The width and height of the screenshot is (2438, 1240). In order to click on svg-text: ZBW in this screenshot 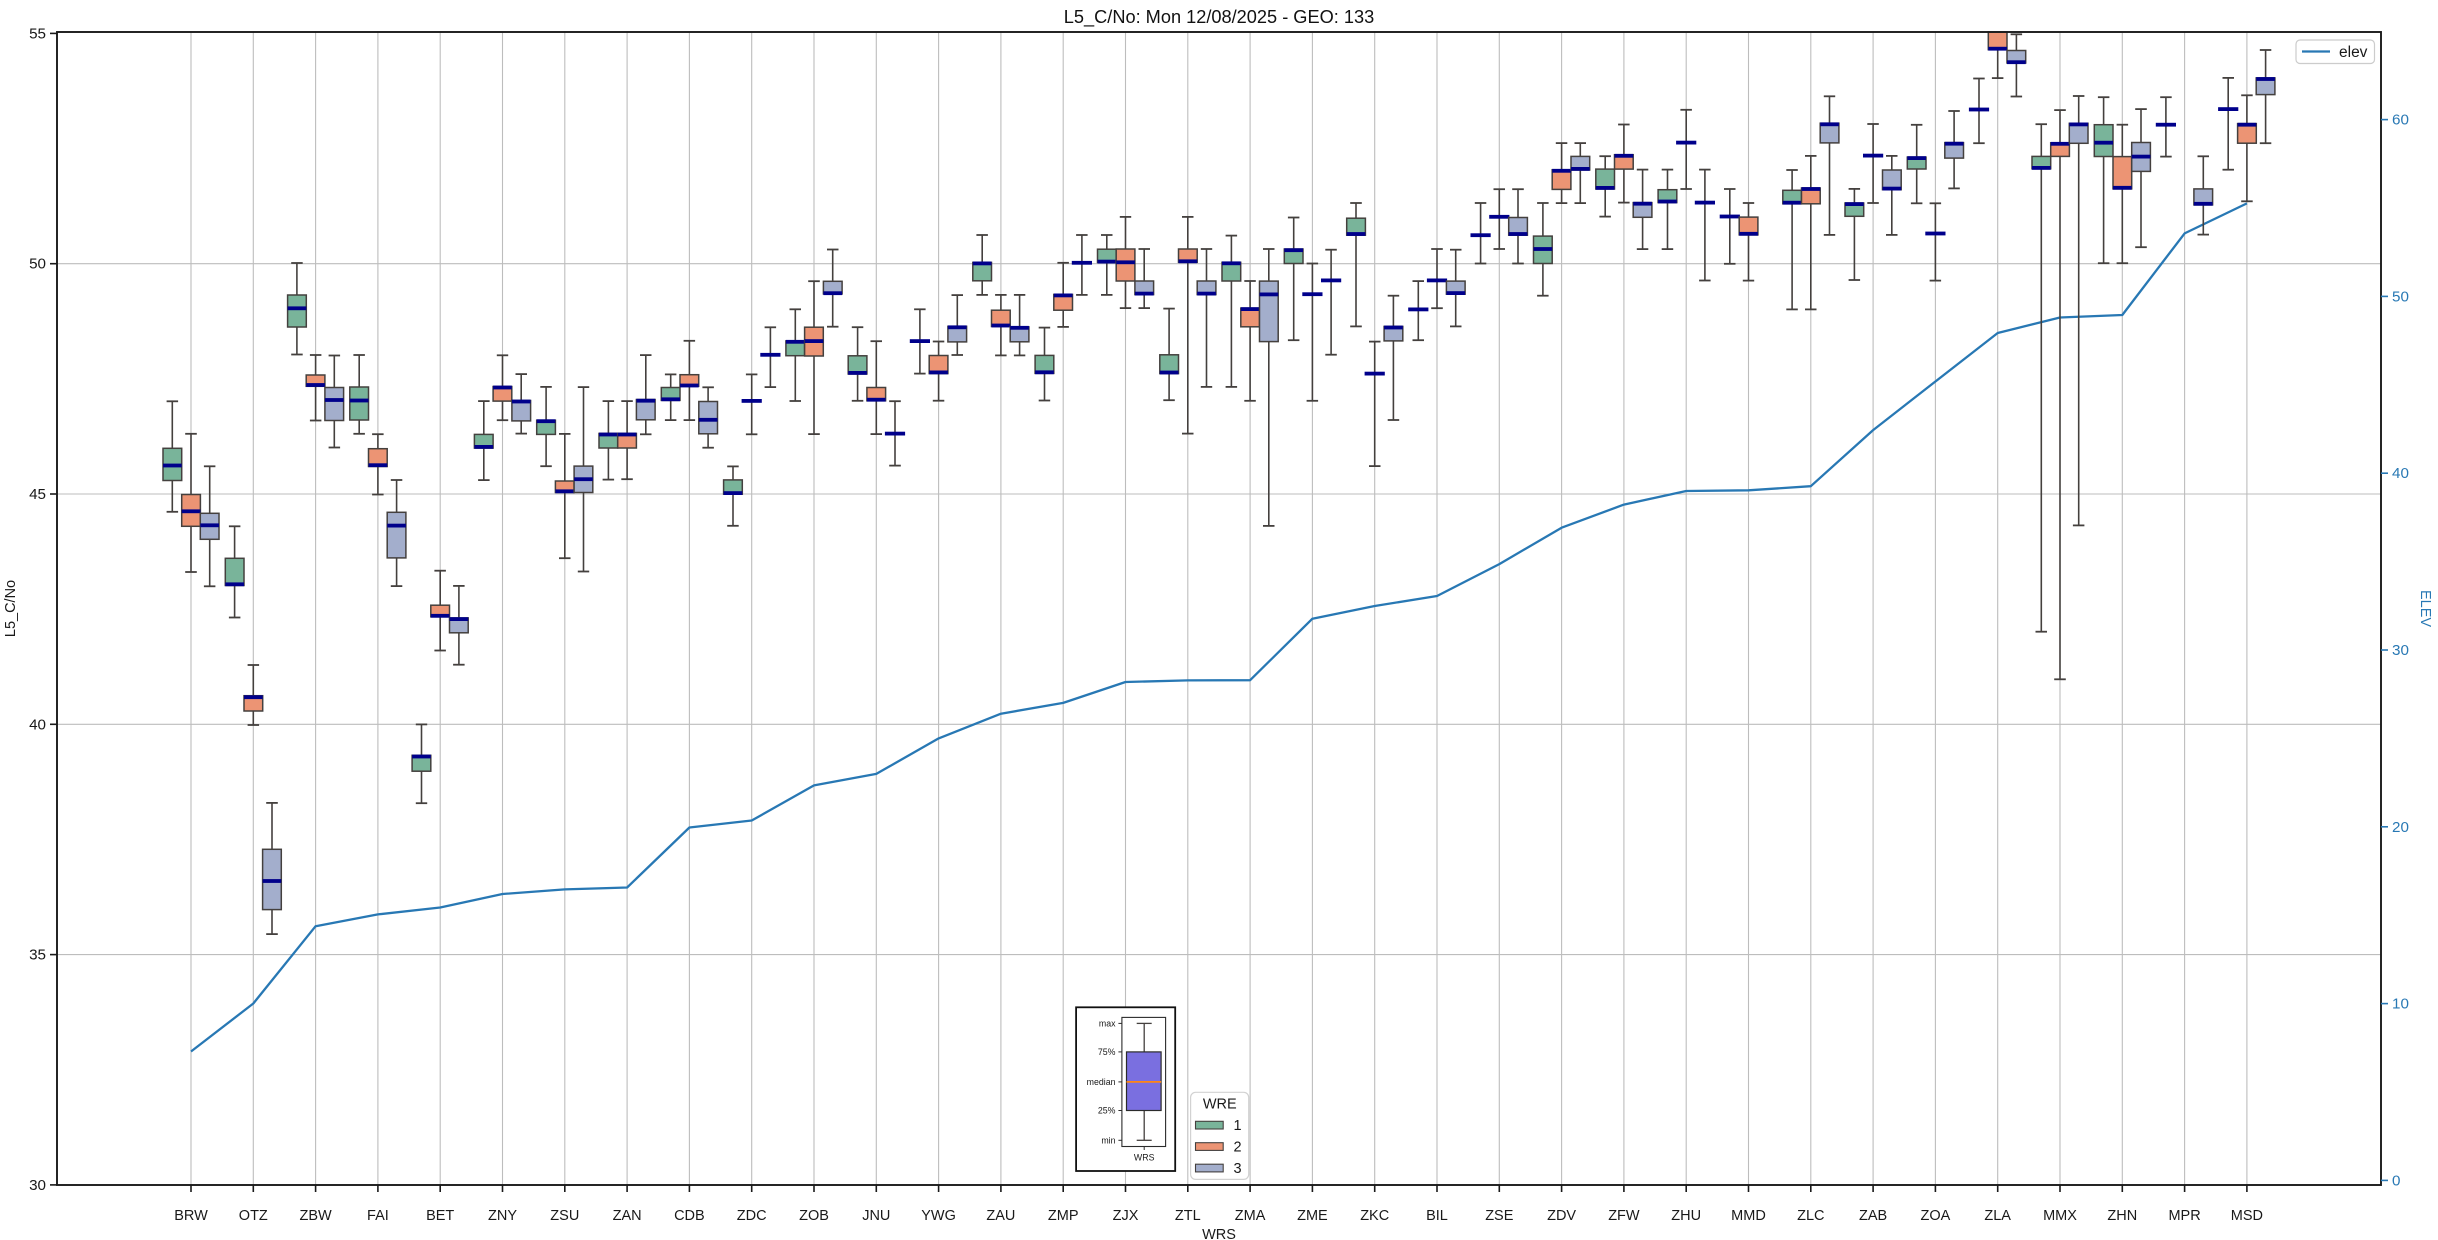, I will do `click(315, 1216)`.